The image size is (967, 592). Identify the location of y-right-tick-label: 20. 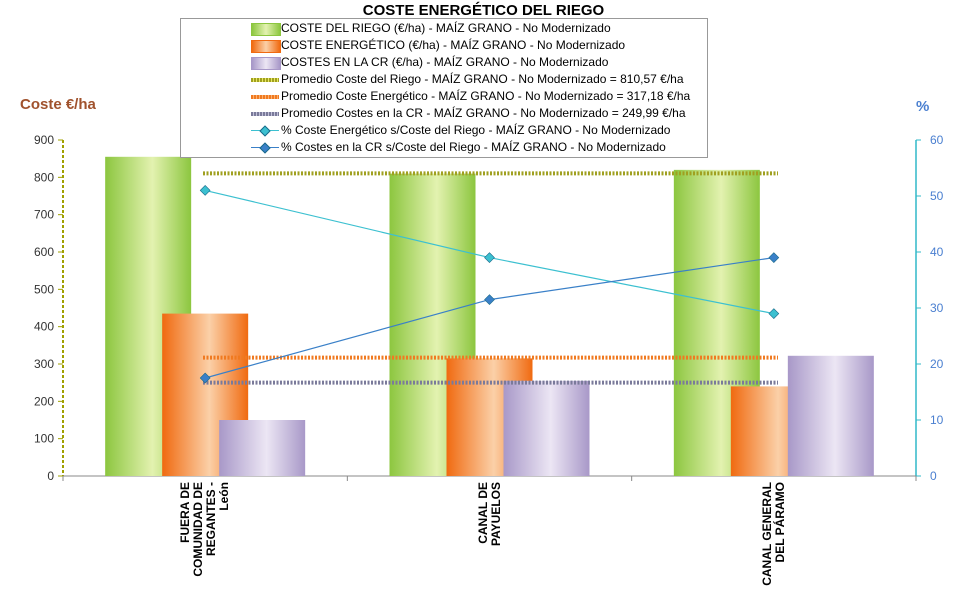
(937, 364).